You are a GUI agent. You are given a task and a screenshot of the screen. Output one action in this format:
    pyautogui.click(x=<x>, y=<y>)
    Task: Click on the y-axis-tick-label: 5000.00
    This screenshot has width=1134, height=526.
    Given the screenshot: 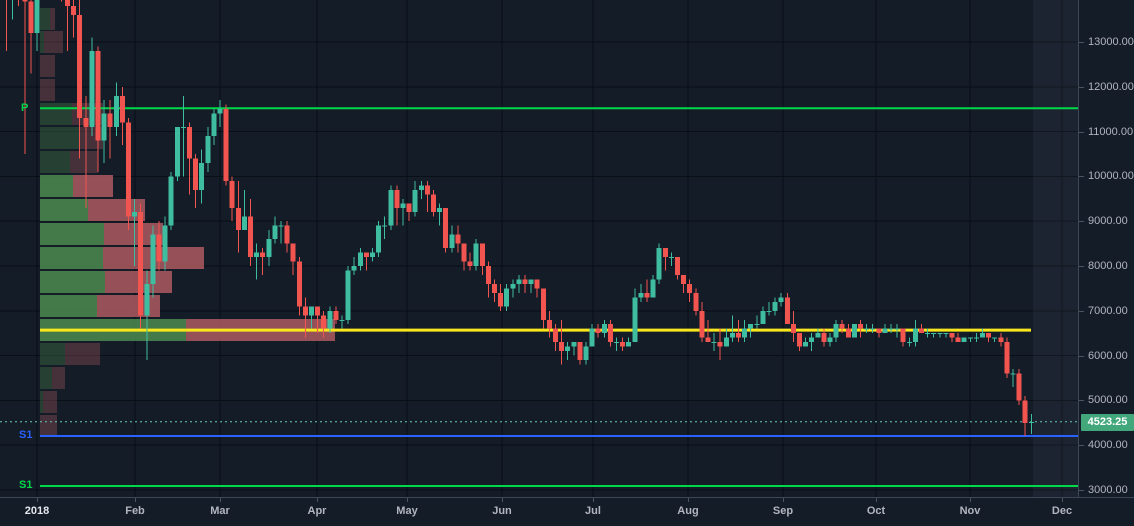 What is the action you would take?
    pyautogui.click(x=1108, y=400)
    